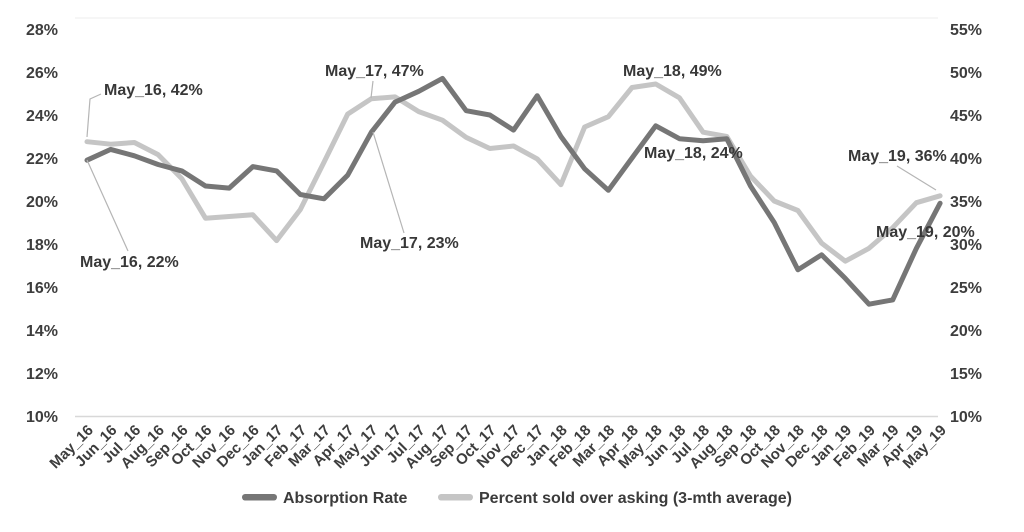  What do you see at coordinates (42, 417) in the screenshot?
I see `left-axis-tick-label: 10%` at bounding box center [42, 417].